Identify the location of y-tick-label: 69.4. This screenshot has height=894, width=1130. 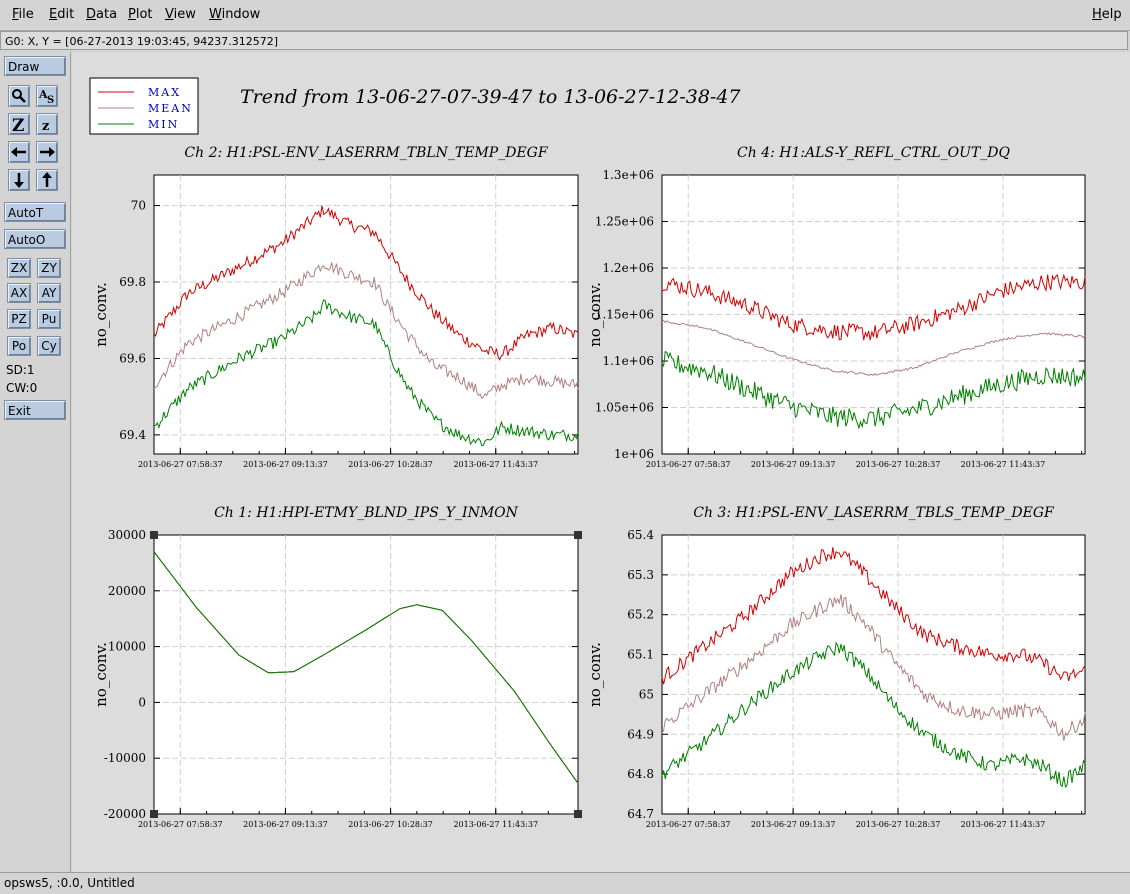
(132, 435).